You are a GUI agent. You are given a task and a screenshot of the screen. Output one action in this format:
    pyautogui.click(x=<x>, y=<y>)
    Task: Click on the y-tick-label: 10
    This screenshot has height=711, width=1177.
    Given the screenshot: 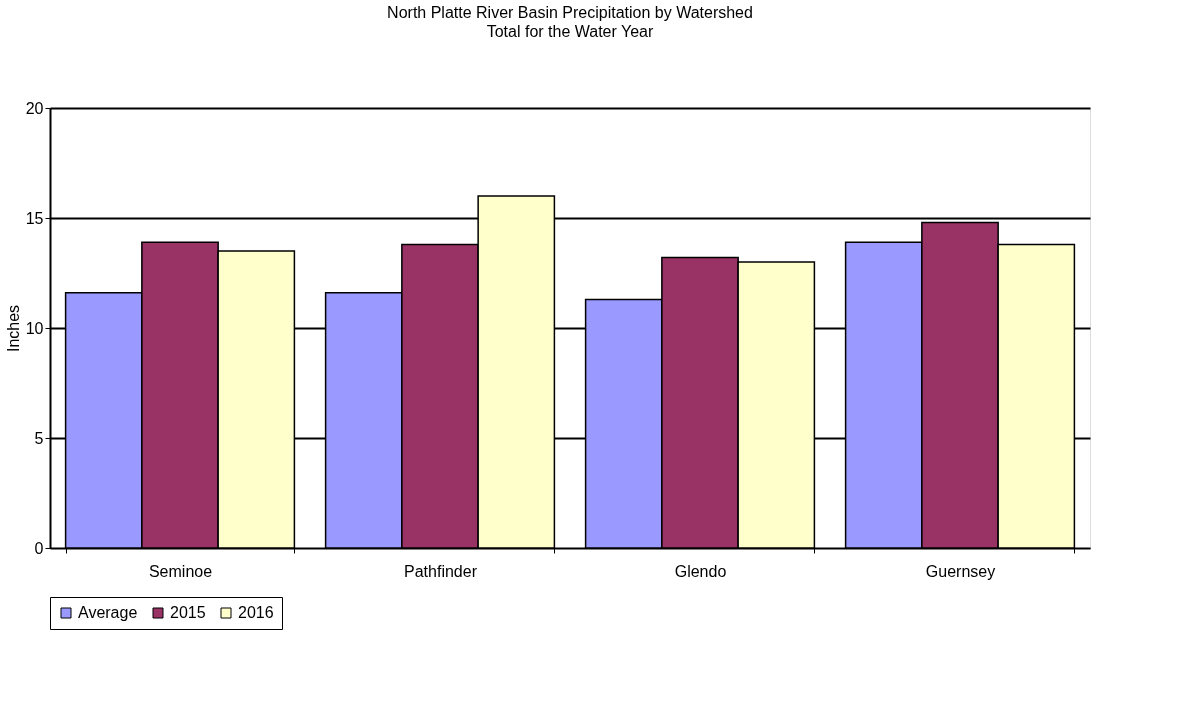 What is the action you would take?
    pyautogui.click(x=34, y=328)
    